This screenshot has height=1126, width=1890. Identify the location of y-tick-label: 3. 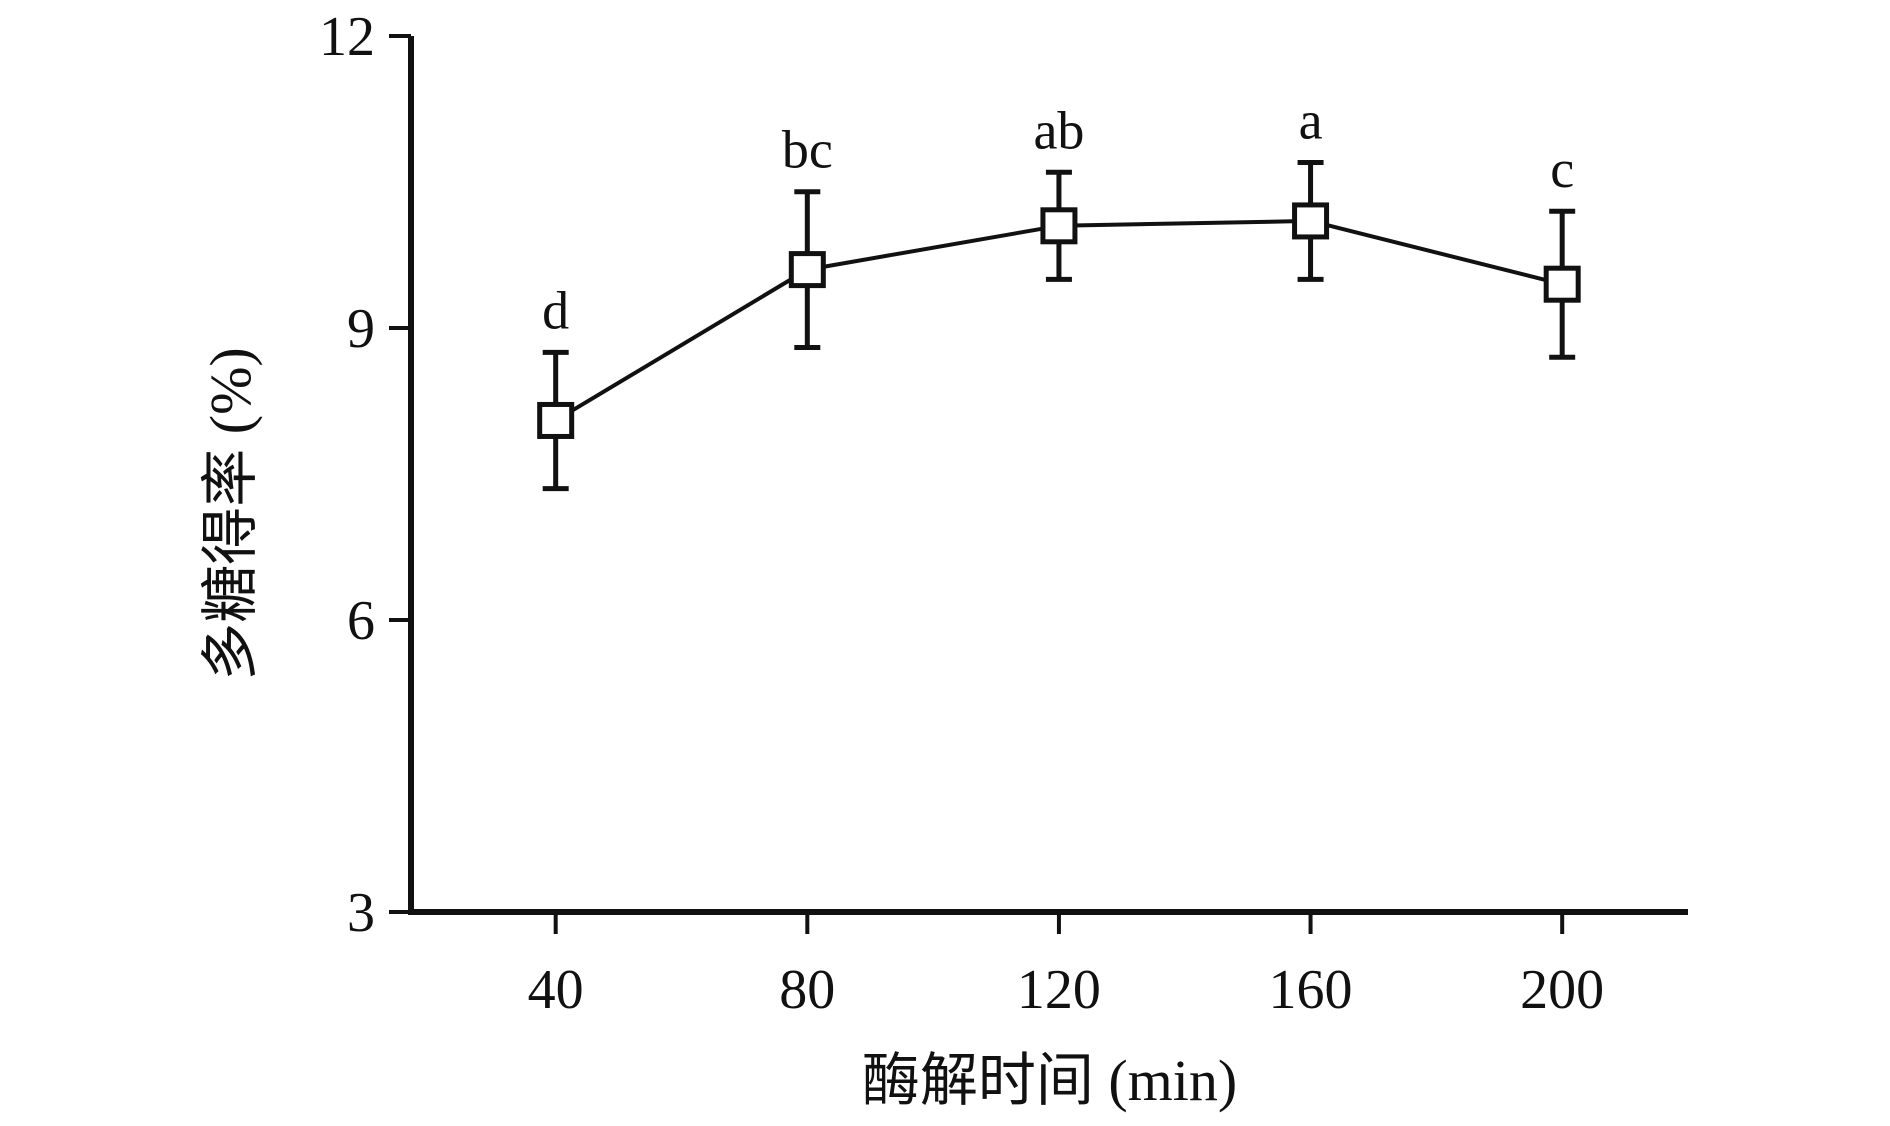
(361, 913).